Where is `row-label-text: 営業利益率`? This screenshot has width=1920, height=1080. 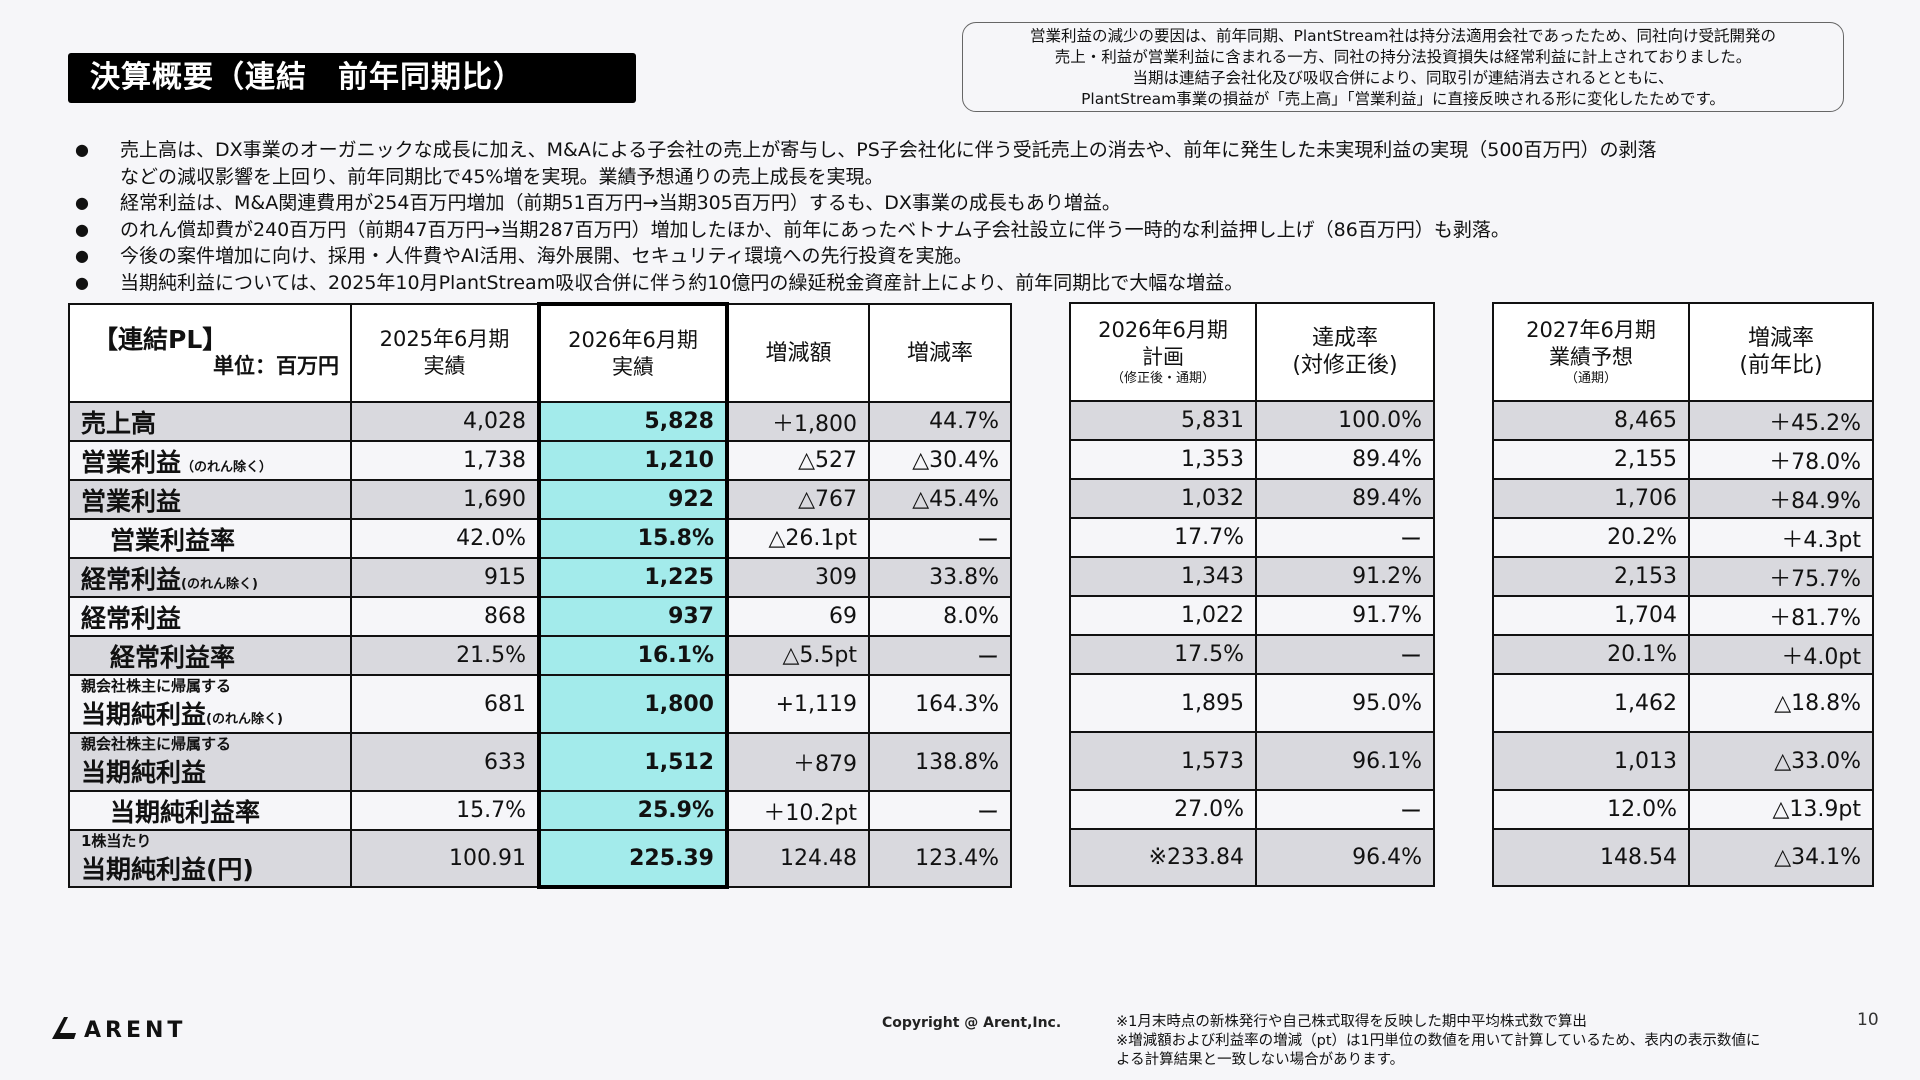
row-label-text: 営業利益率 is located at coordinates (173, 540).